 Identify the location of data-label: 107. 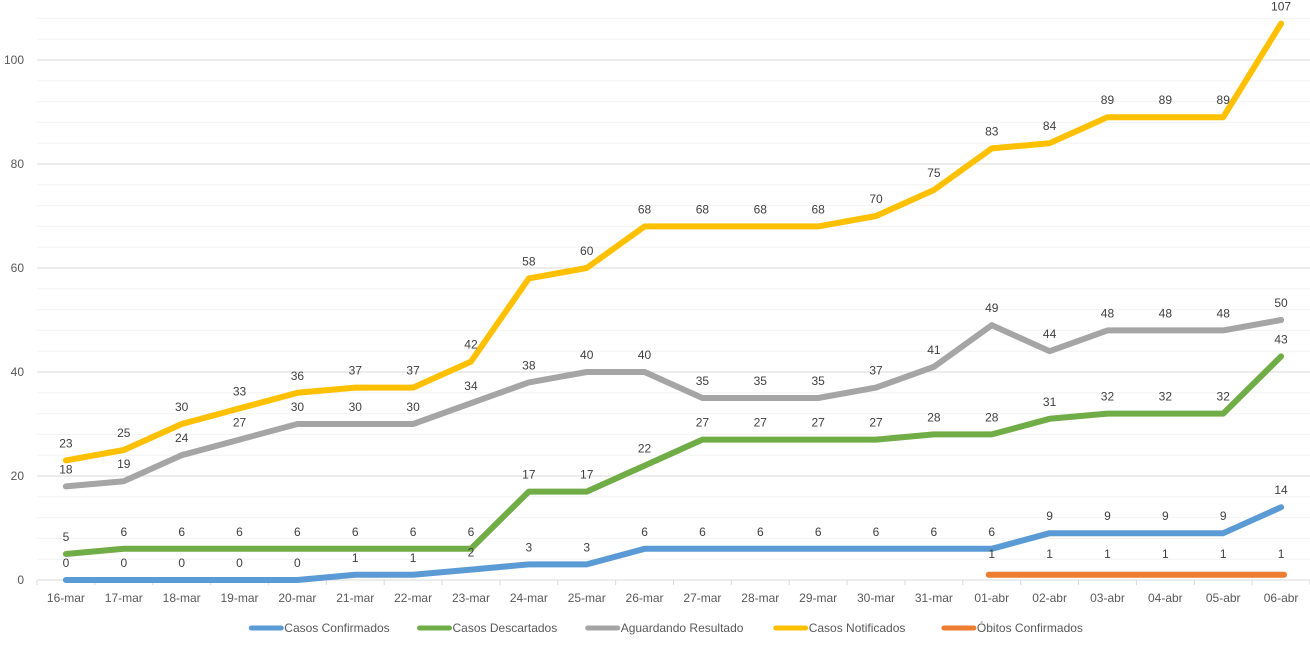
(1281, 7).